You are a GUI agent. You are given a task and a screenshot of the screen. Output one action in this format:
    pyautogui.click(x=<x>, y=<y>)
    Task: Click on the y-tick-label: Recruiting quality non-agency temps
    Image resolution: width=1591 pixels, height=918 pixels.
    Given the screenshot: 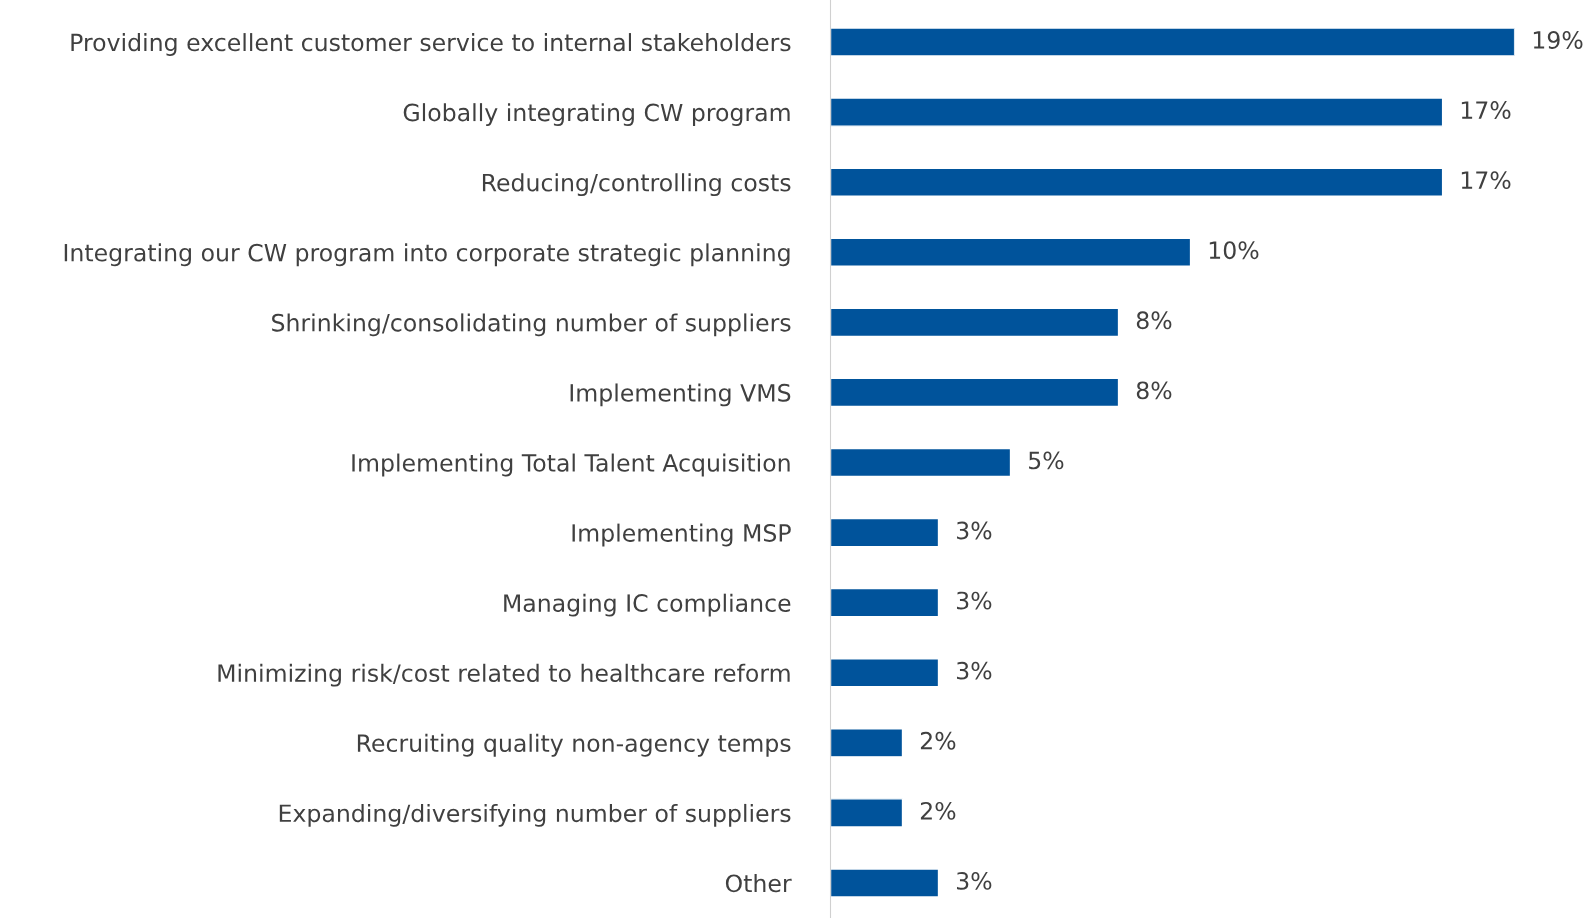 What is the action you would take?
    pyautogui.click(x=574, y=745)
    